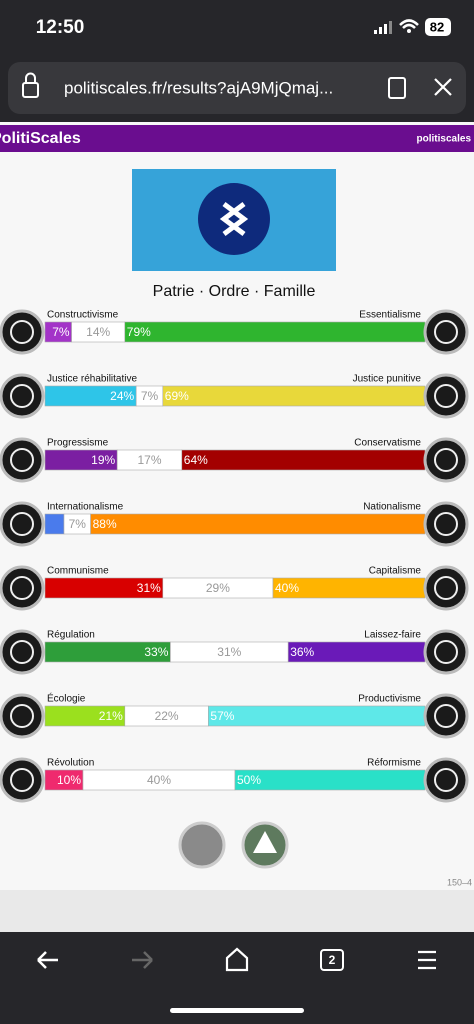  I want to click on axis-left-label: Internationalisme, so click(85, 507).